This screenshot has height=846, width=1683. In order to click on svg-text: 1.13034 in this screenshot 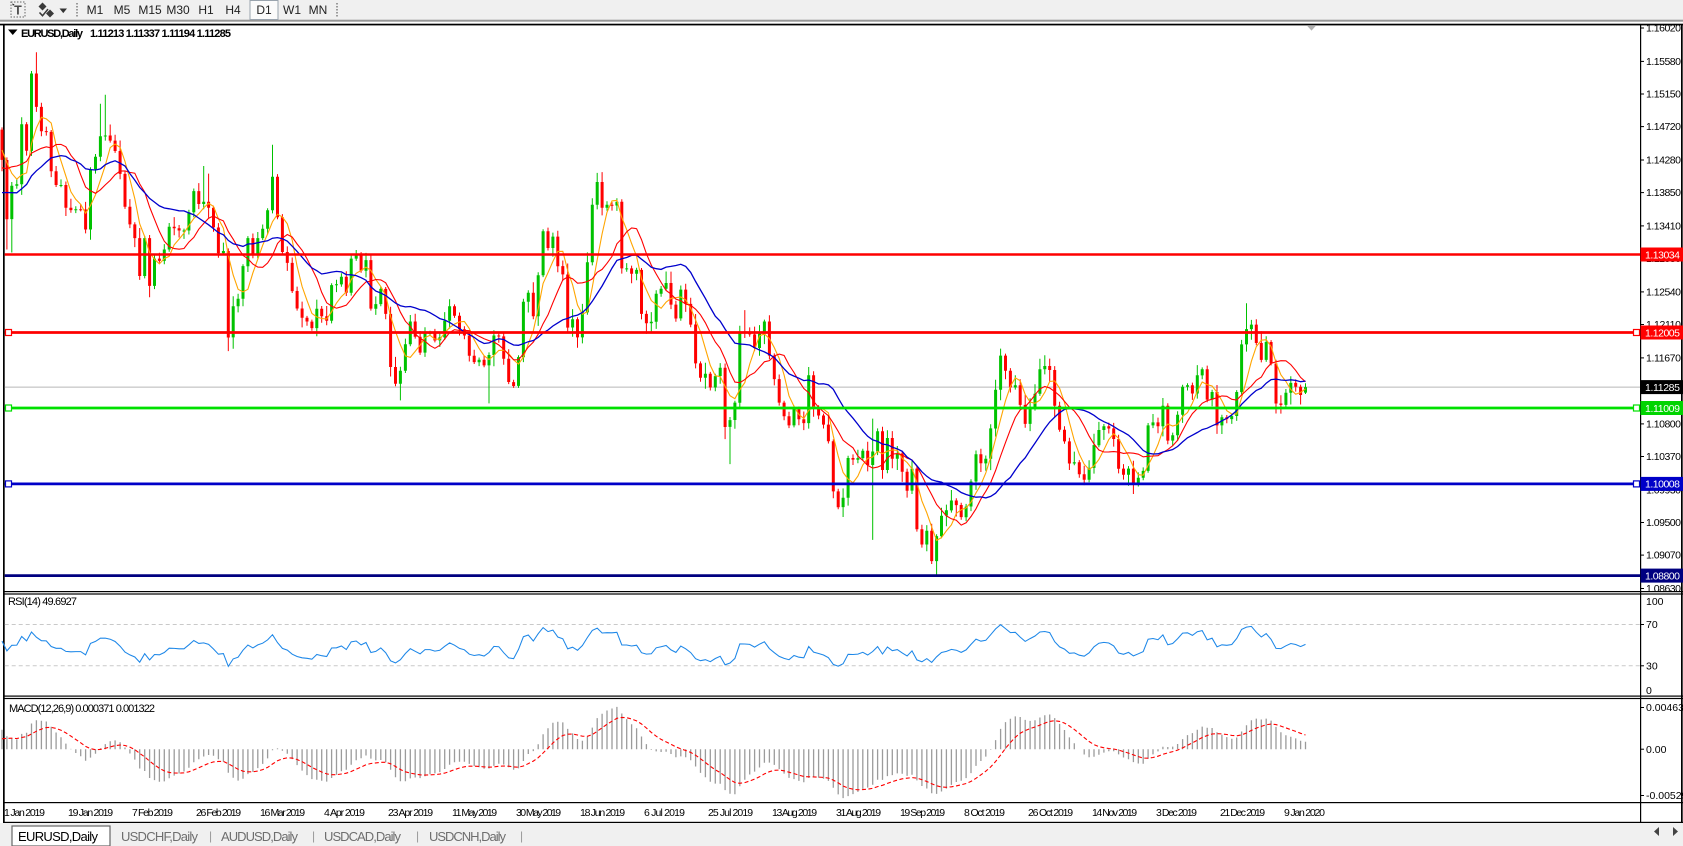, I will do `click(1662, 255)`.